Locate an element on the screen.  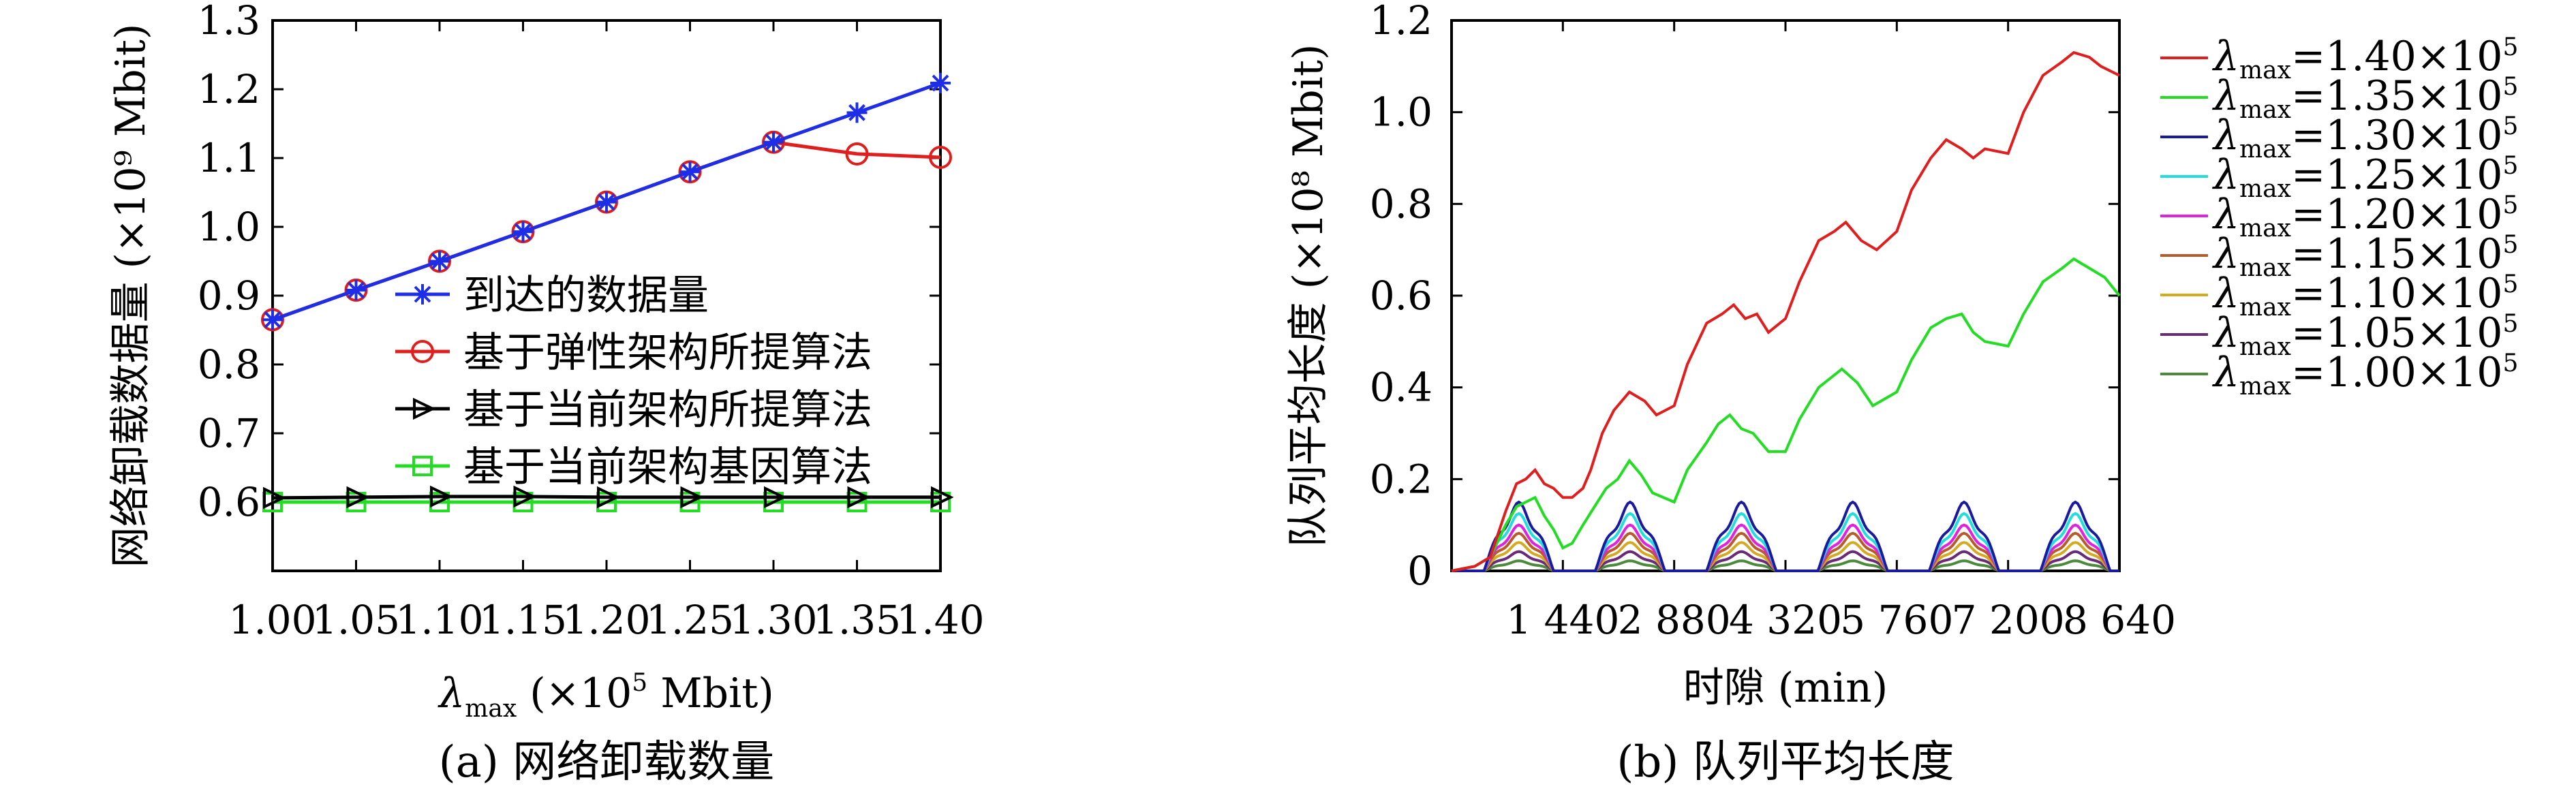
x-tick-label: 1.20 is located at coordinates (606, 620).